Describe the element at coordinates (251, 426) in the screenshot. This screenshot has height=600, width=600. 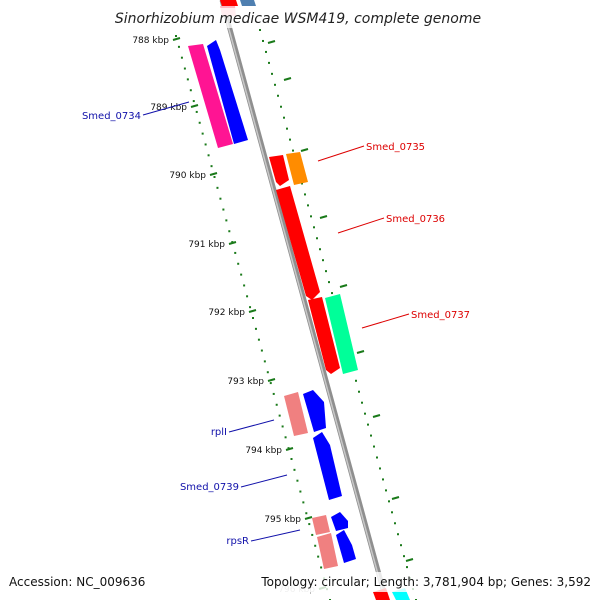
I see `leader-rpli` at that location.